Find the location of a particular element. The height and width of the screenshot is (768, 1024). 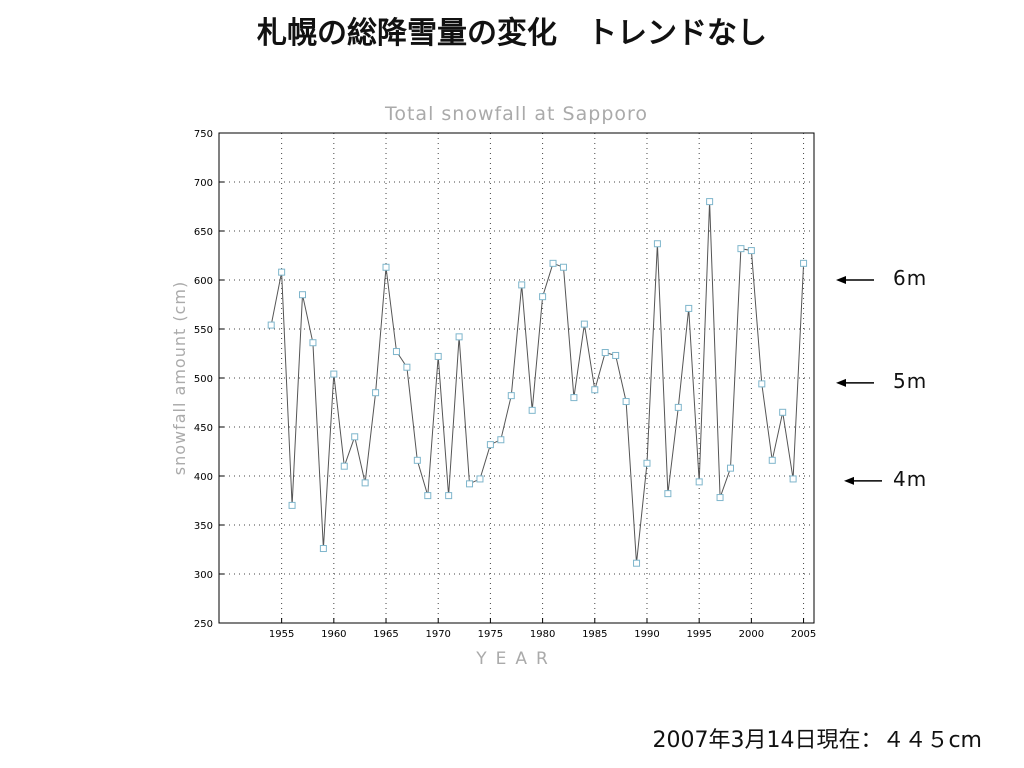

x-tick-label: 1980 is located at coordinates (542, 634).